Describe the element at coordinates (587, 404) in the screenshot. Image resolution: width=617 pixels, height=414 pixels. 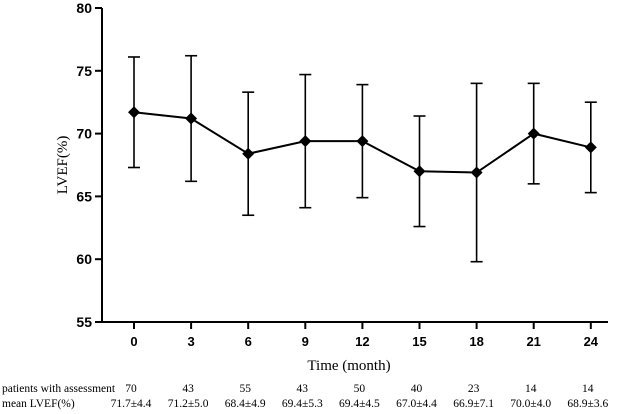
I see `table-cell-mean-lvef: 68.9±3.6` at that location.